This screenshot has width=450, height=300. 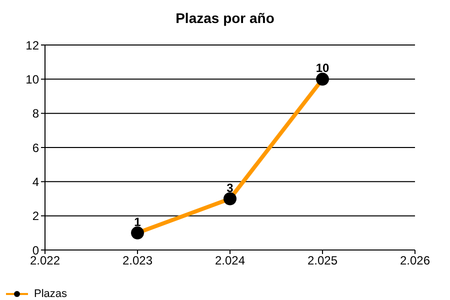 I want to click on y-tick-label: 12, so click(x=33, y=45).